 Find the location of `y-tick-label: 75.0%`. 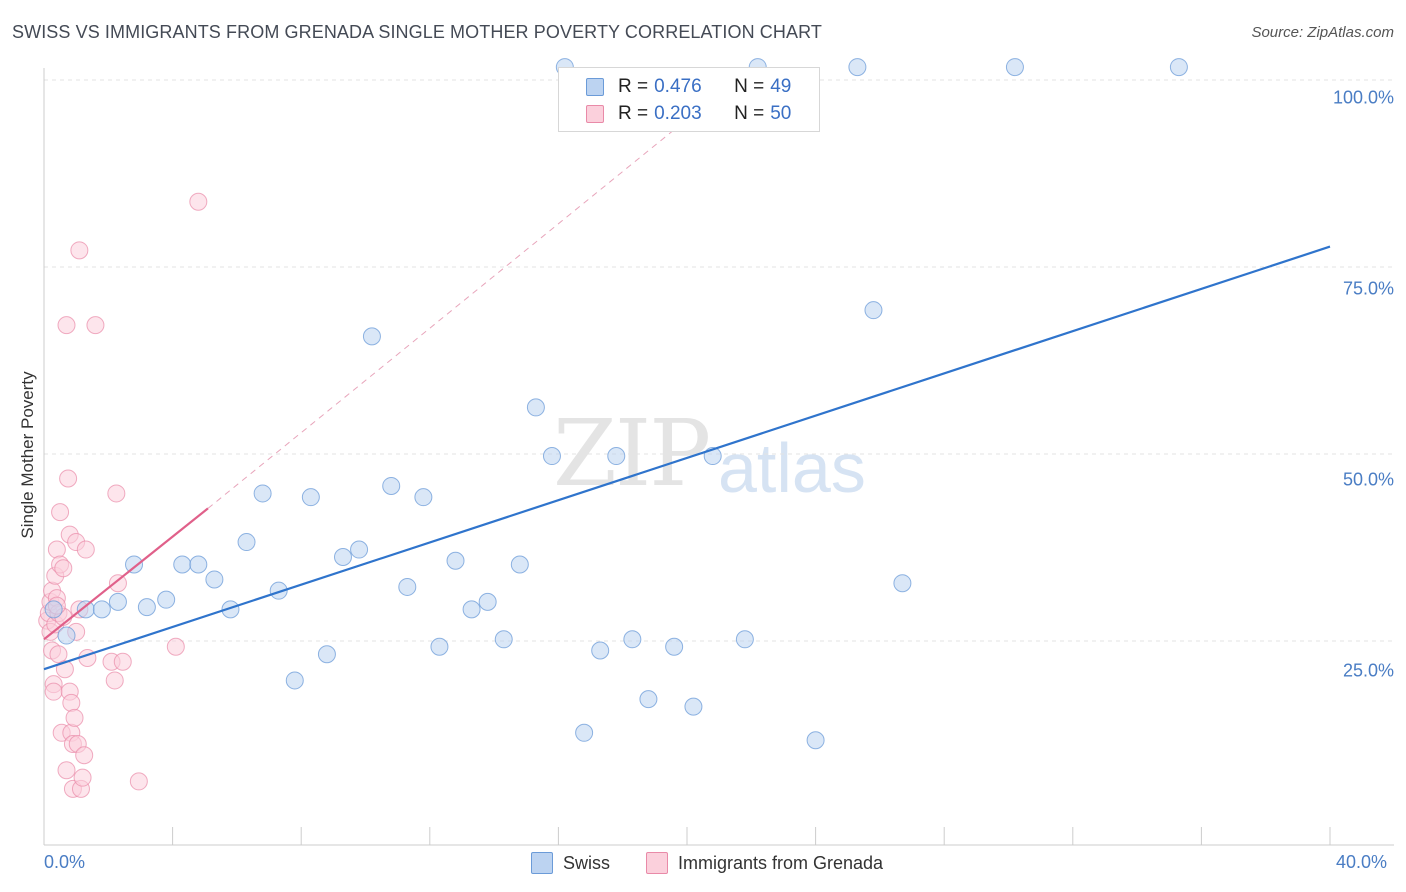

y-tick-label: 75.0% is located at coordinates (1368, 288).